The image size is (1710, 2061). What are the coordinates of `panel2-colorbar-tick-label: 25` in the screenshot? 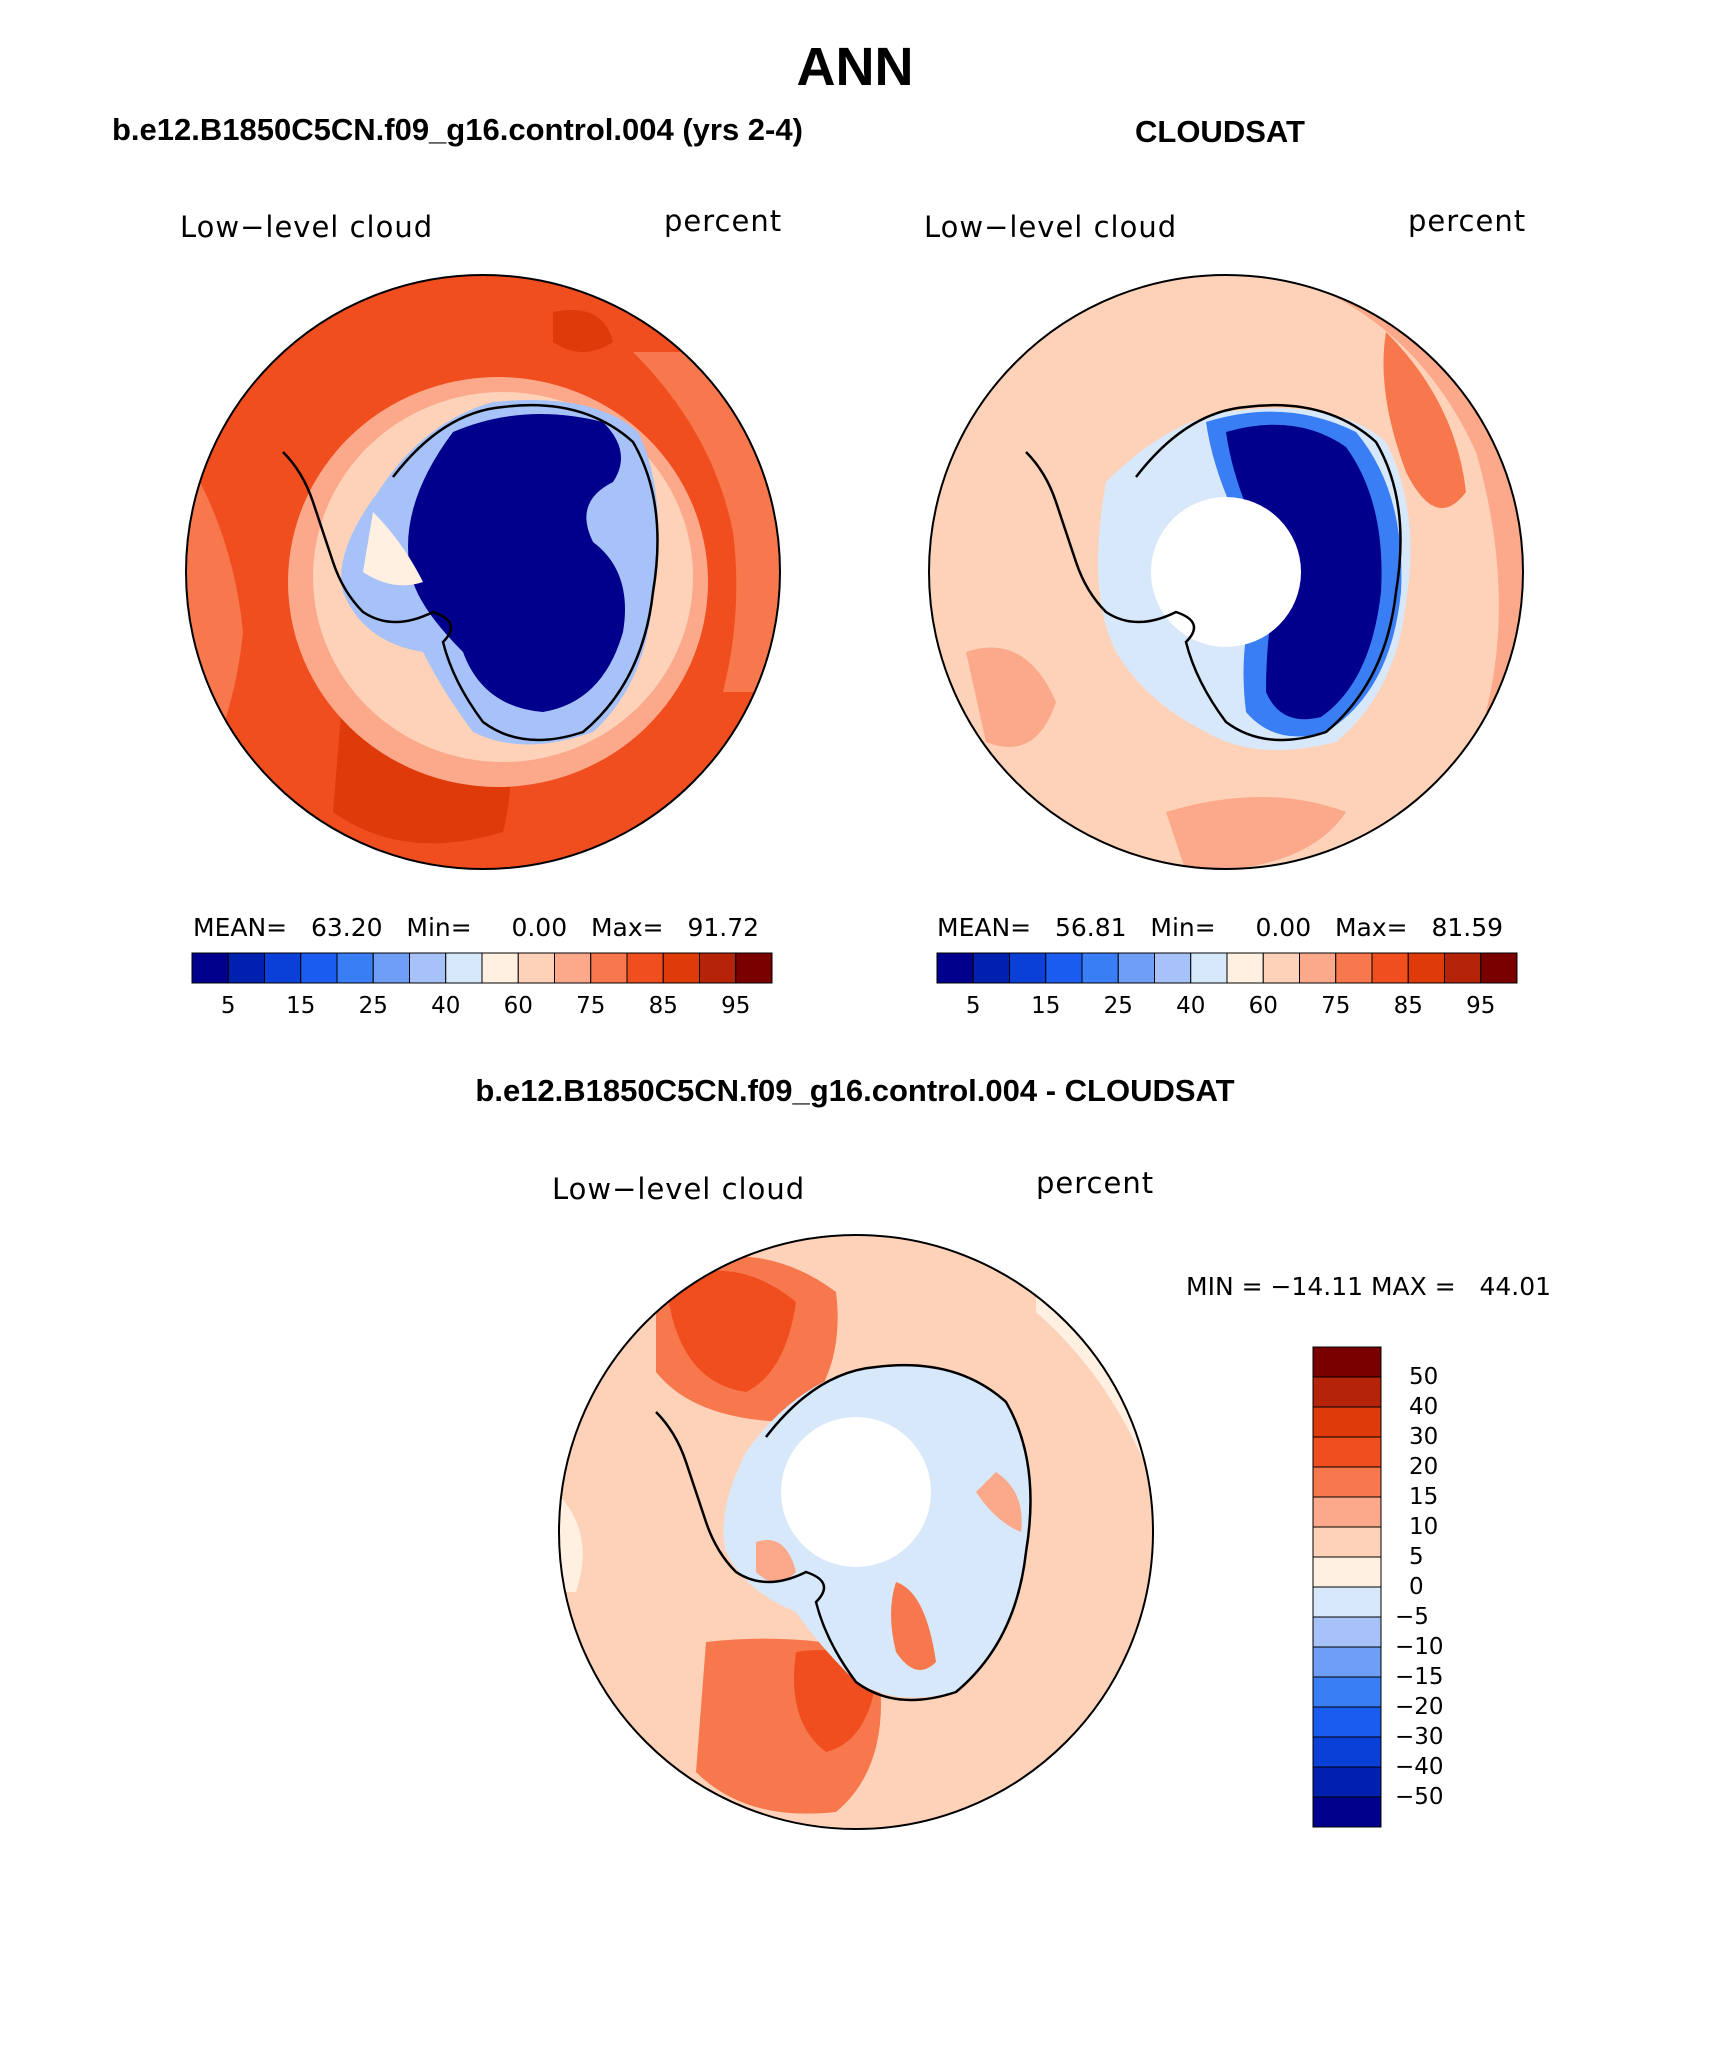 It's located at (1118, 1006).